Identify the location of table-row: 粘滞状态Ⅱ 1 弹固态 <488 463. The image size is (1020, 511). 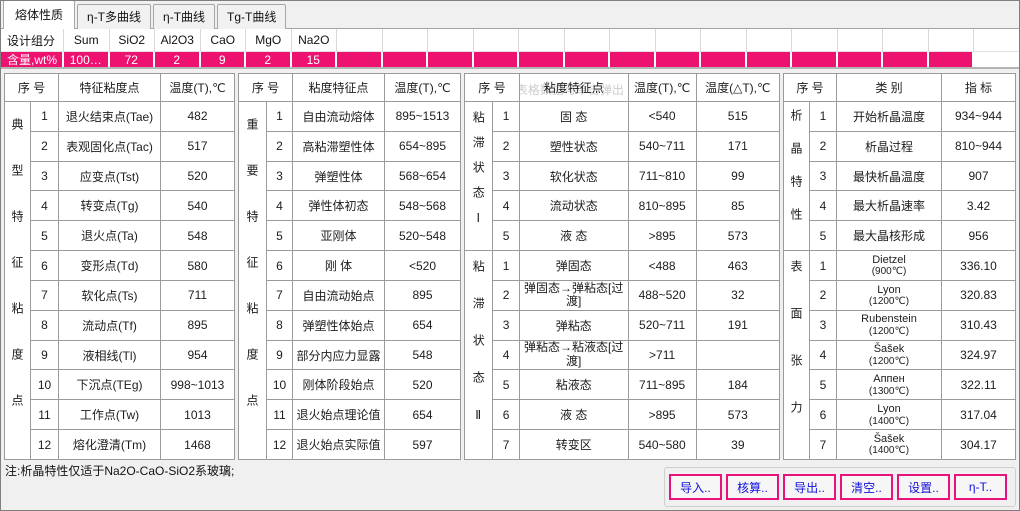
(622, 355).